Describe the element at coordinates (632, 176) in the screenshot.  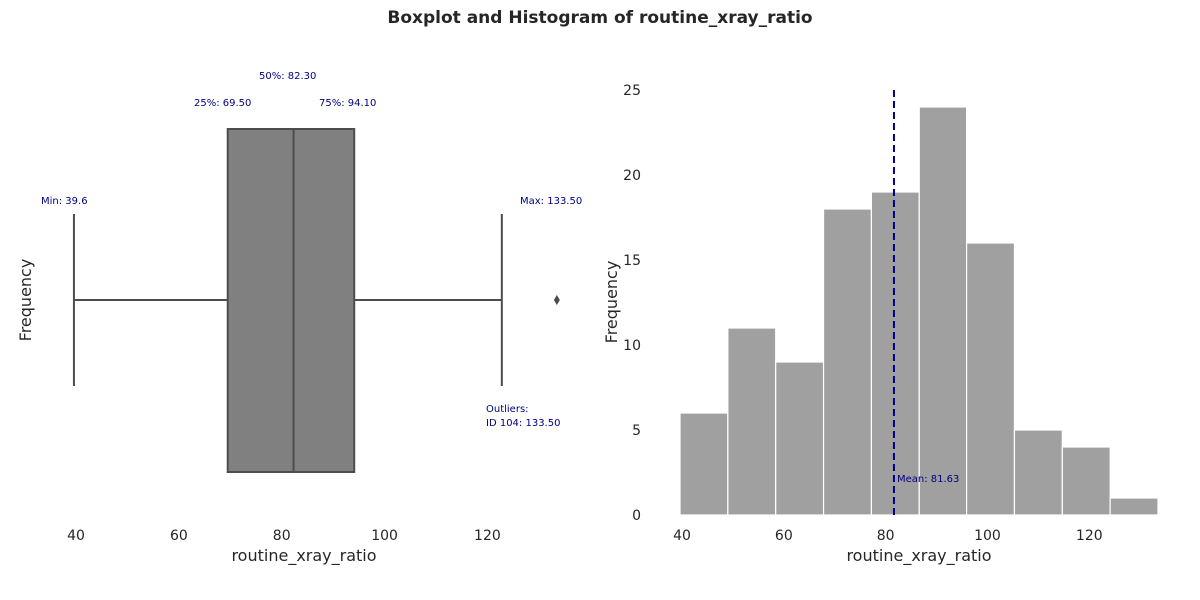
I see `y-tick-label: 20` at that location.